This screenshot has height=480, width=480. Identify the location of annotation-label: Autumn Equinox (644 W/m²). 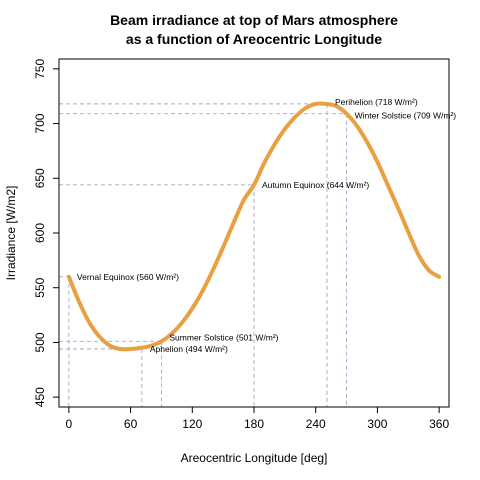
(315, 185).